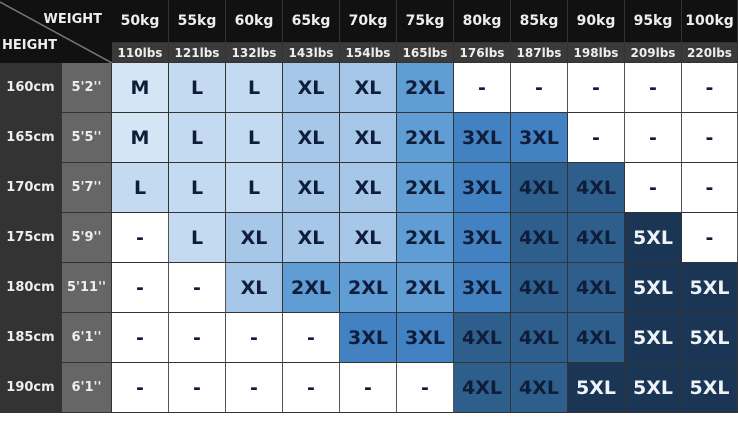 Image resolution: width=738 pixels, height=429 pixels. Describe the element at coordinates (539, 53) in the screenshot. I see `weight-lbs-header: 187lbs` at that location.